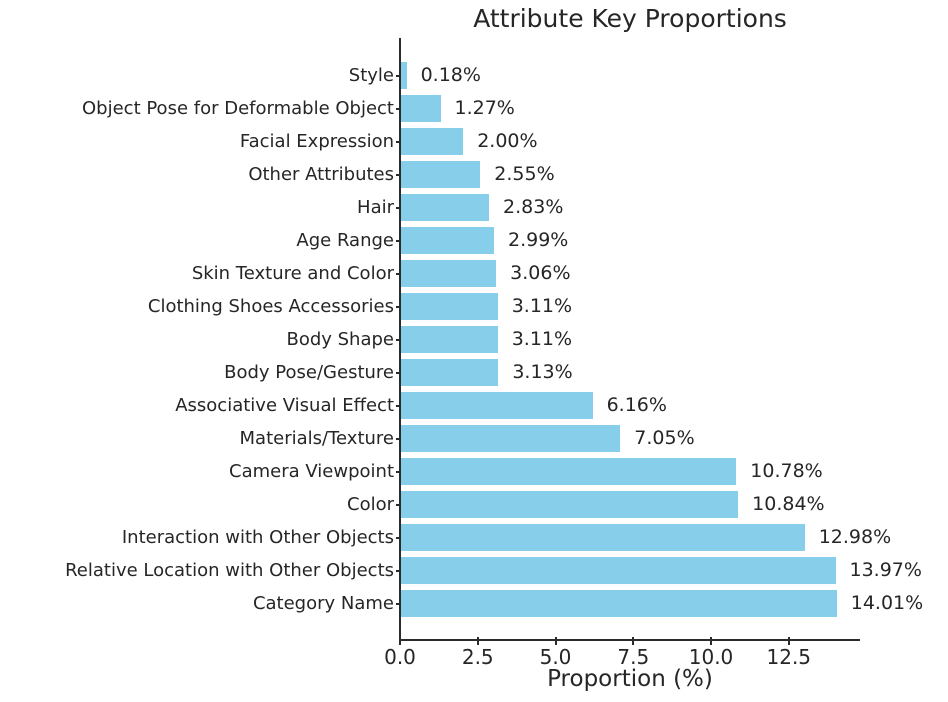 The width and height of the screenshot is (948, 702). I want to click on category-label: Color, so click(370, 504).